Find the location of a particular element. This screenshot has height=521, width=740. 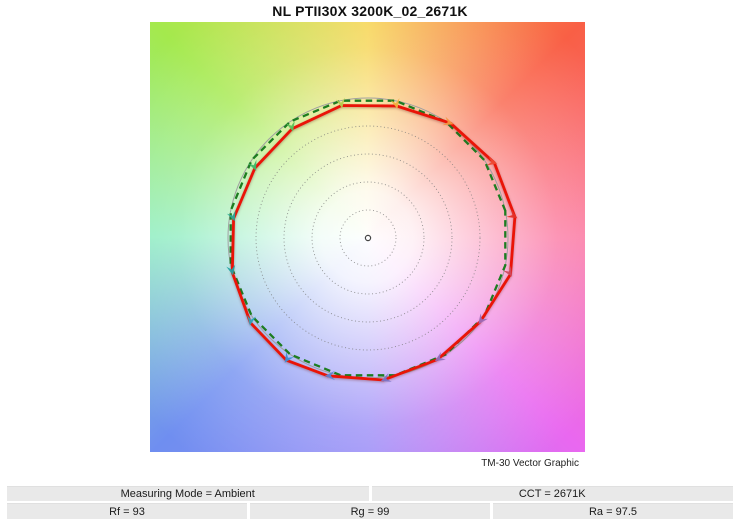

measuring-mode-readout: Measuring Mode = Ambient is located at coordinates (188, 493).